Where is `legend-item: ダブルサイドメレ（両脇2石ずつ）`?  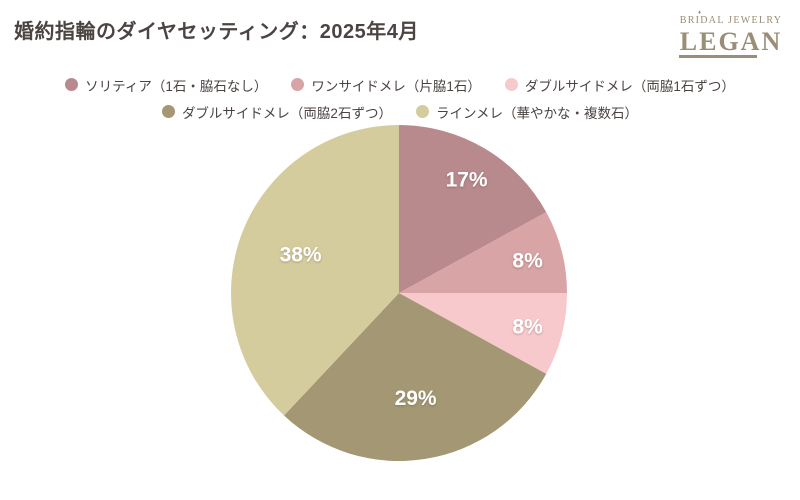
legend-item: ダブルサイドメレ（両脇2石ずつ） is located at coordinates (276, 112).